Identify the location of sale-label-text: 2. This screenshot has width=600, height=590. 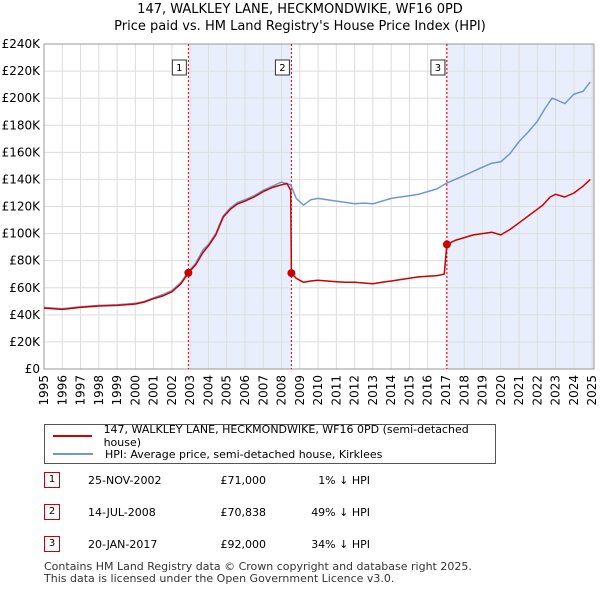
(282, 68).